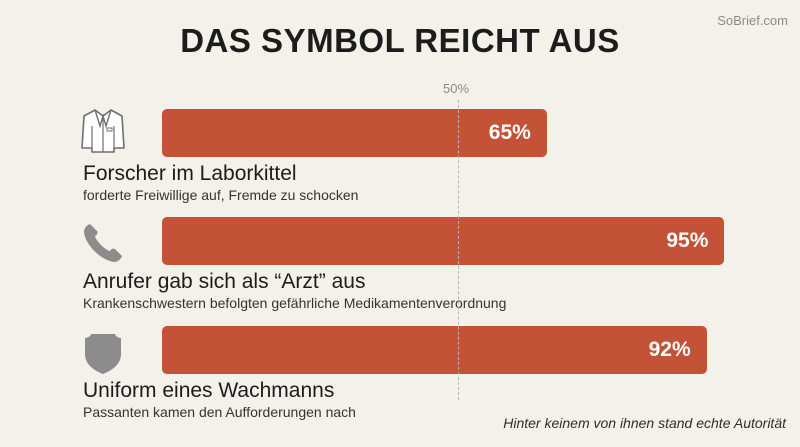  What do you see at coordinates (443, 241) in the screenshot?
I see `bar-1: 95%` at bounding box center [443, 241].